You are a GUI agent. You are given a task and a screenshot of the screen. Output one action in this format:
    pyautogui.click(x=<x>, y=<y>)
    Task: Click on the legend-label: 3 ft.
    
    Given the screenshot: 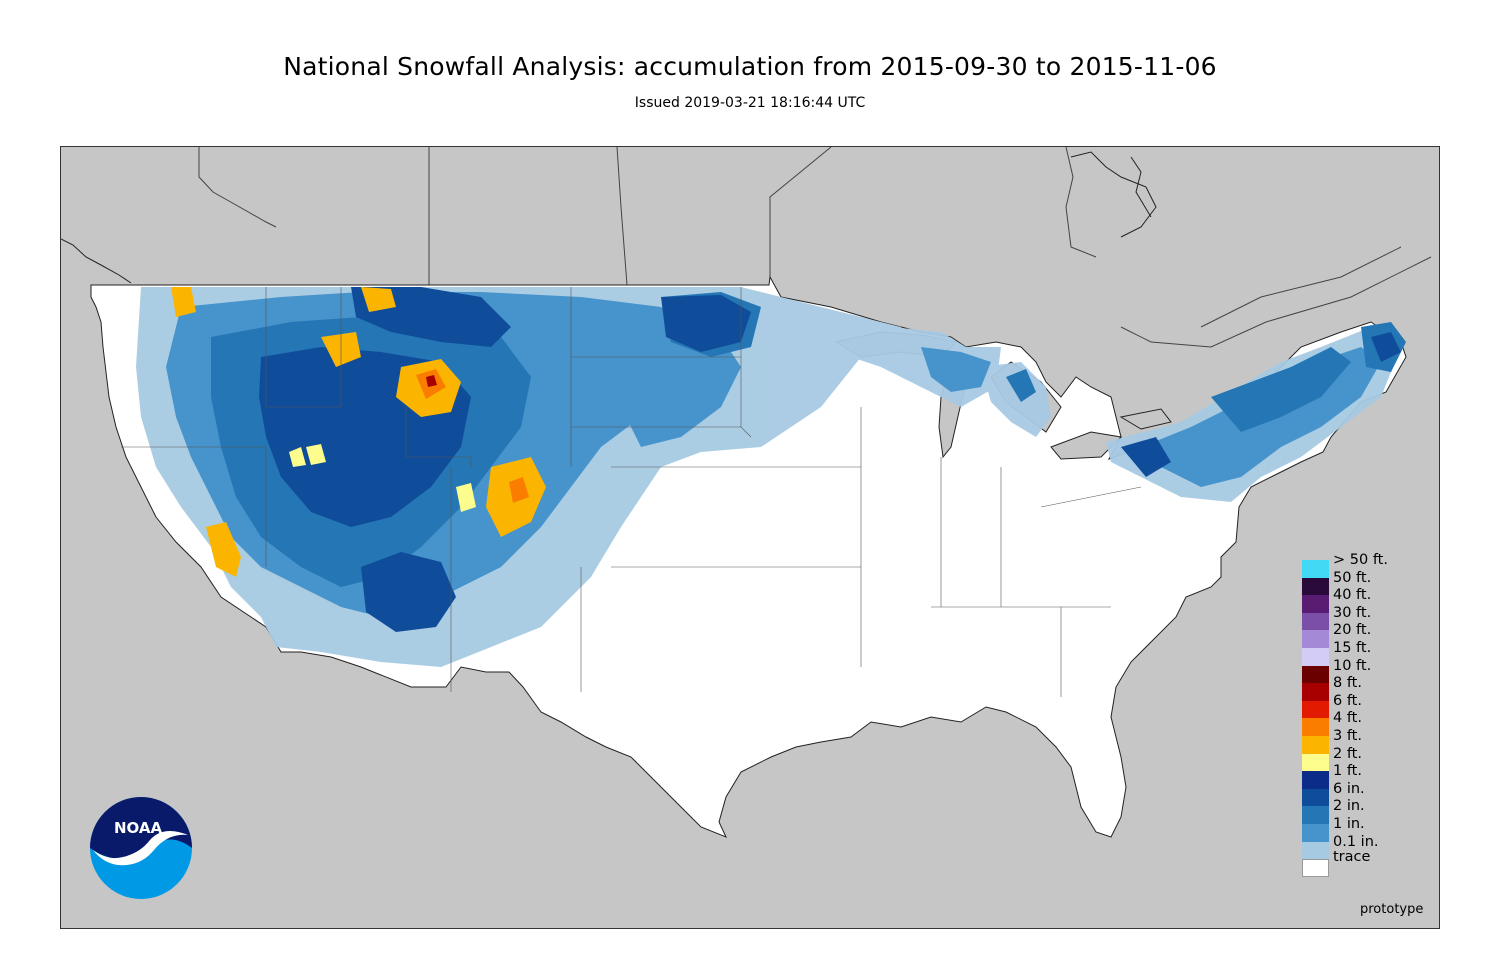 What is the action you would take?
    pyautogui.click(x=1347, y=735)
    